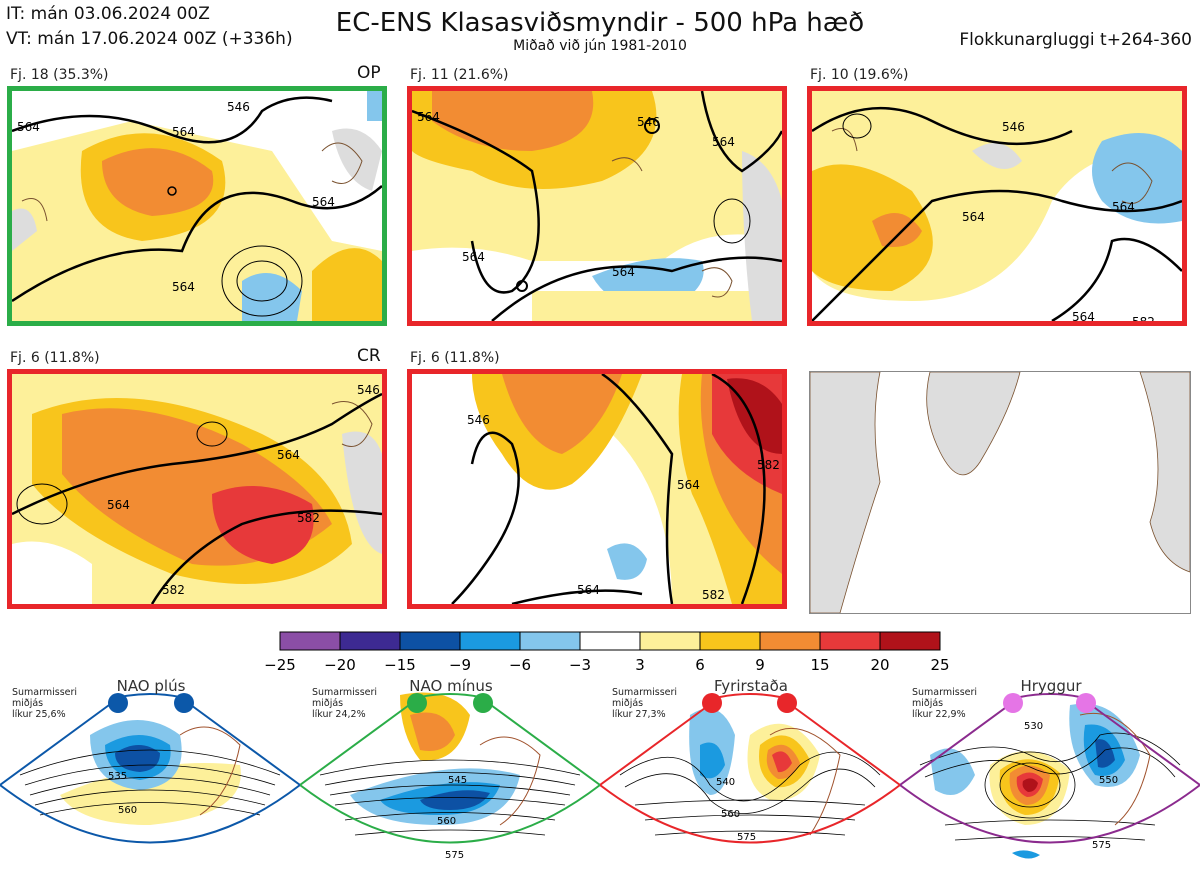 This screenshot has height=871, width=1200. Describe the element at coordinates (600, 23) in the screenshot. I see `page-title: EC-ENS Klasasviðsmyndir - 500 hPa hæð` at that location.